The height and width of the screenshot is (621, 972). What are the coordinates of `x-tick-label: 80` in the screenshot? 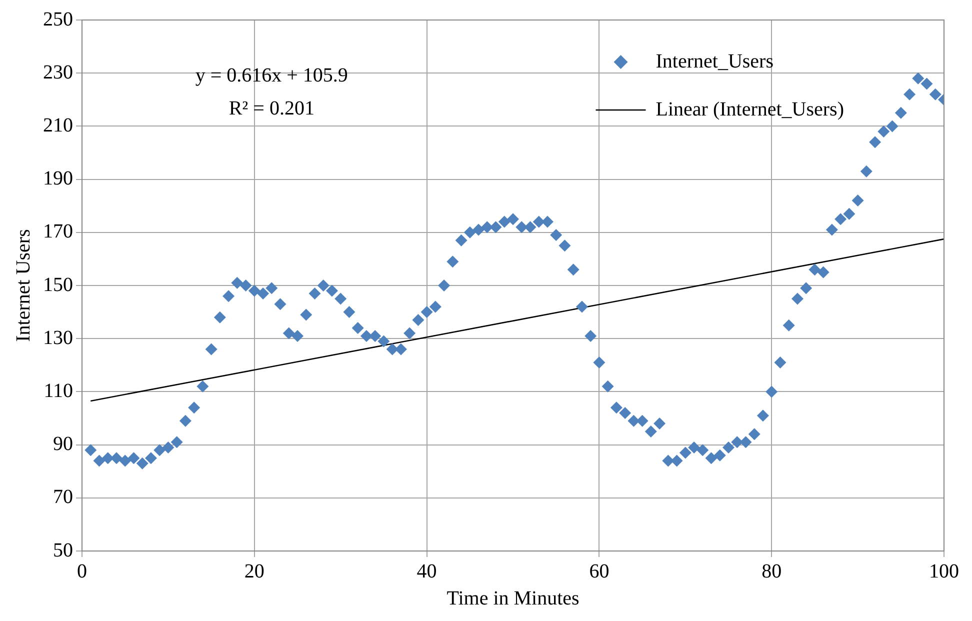 It's located at (772, 571).